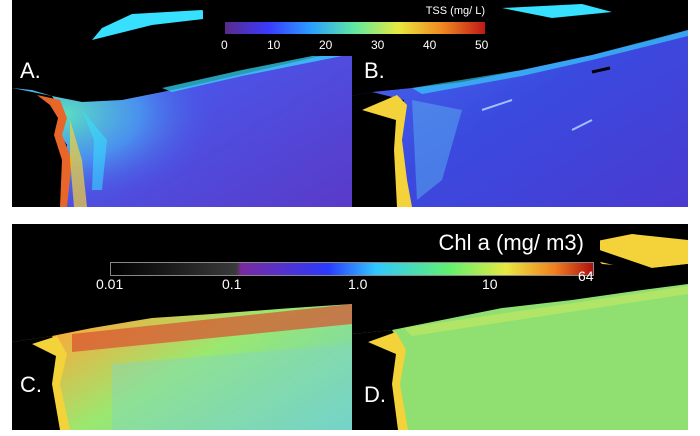 This screenshot has height=436, width=700. I want to click on chla-tick: 0.1, so click(232, 284).